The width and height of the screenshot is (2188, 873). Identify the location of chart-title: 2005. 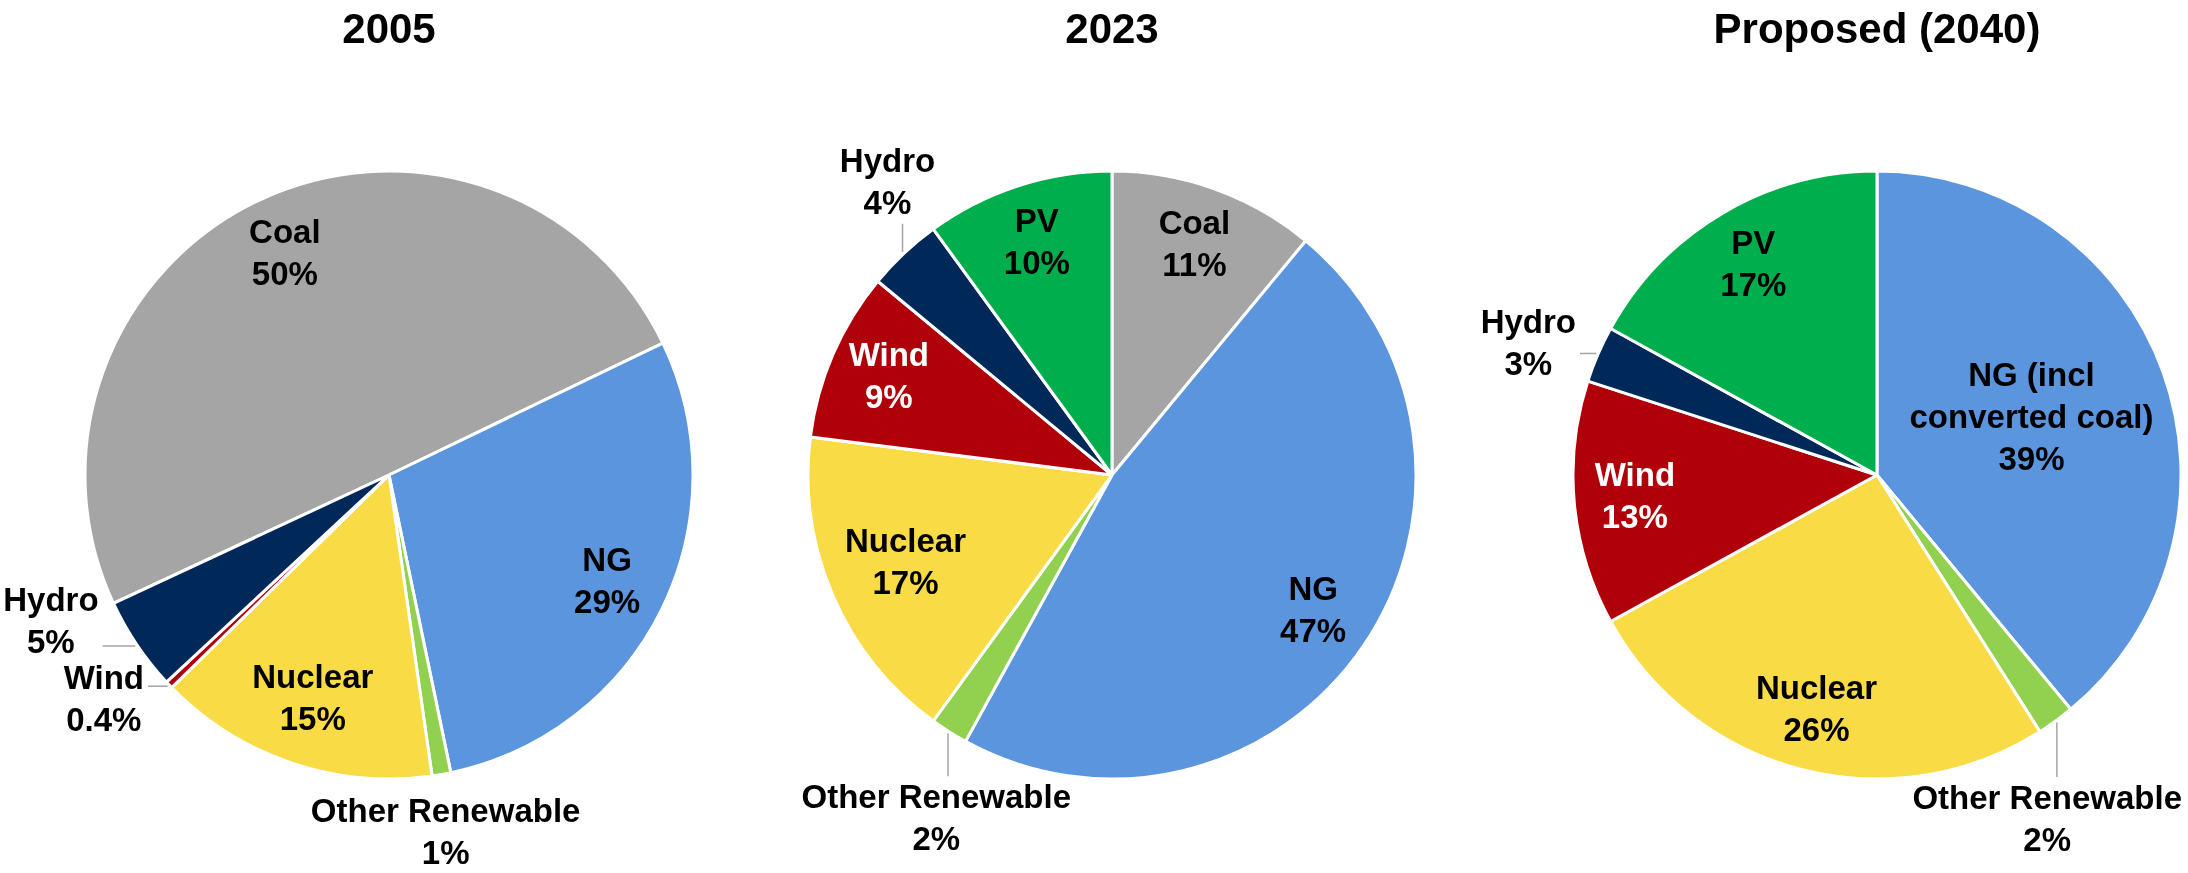
(389, 28).